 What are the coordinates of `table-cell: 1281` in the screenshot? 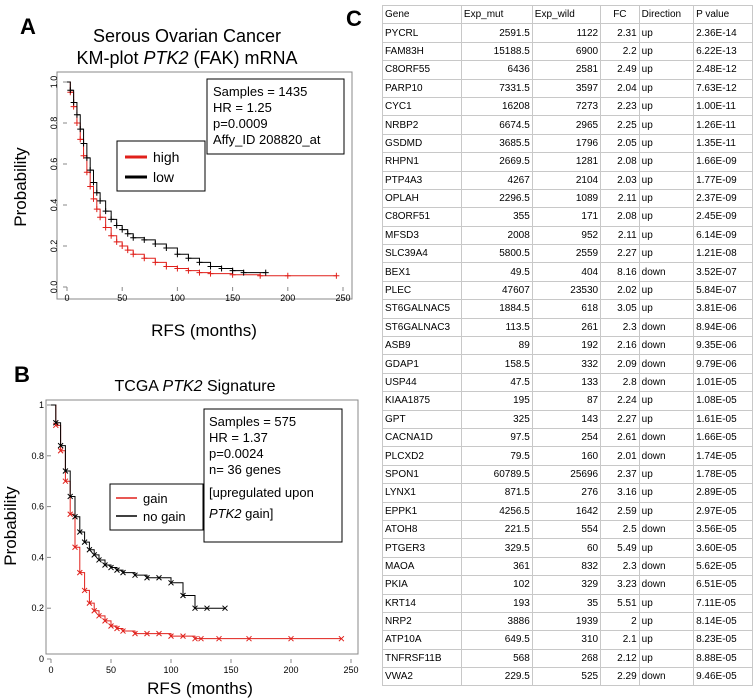 It's located at (566, 162).